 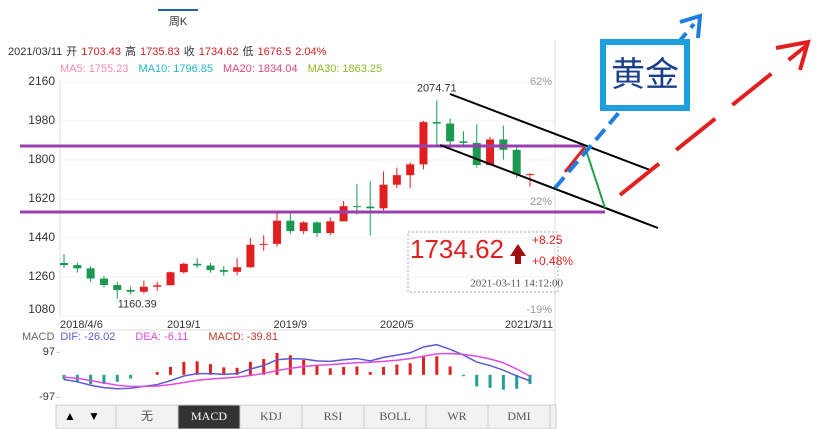 I want to click on macd-tick-label: -97, so click(x=47, y=397).